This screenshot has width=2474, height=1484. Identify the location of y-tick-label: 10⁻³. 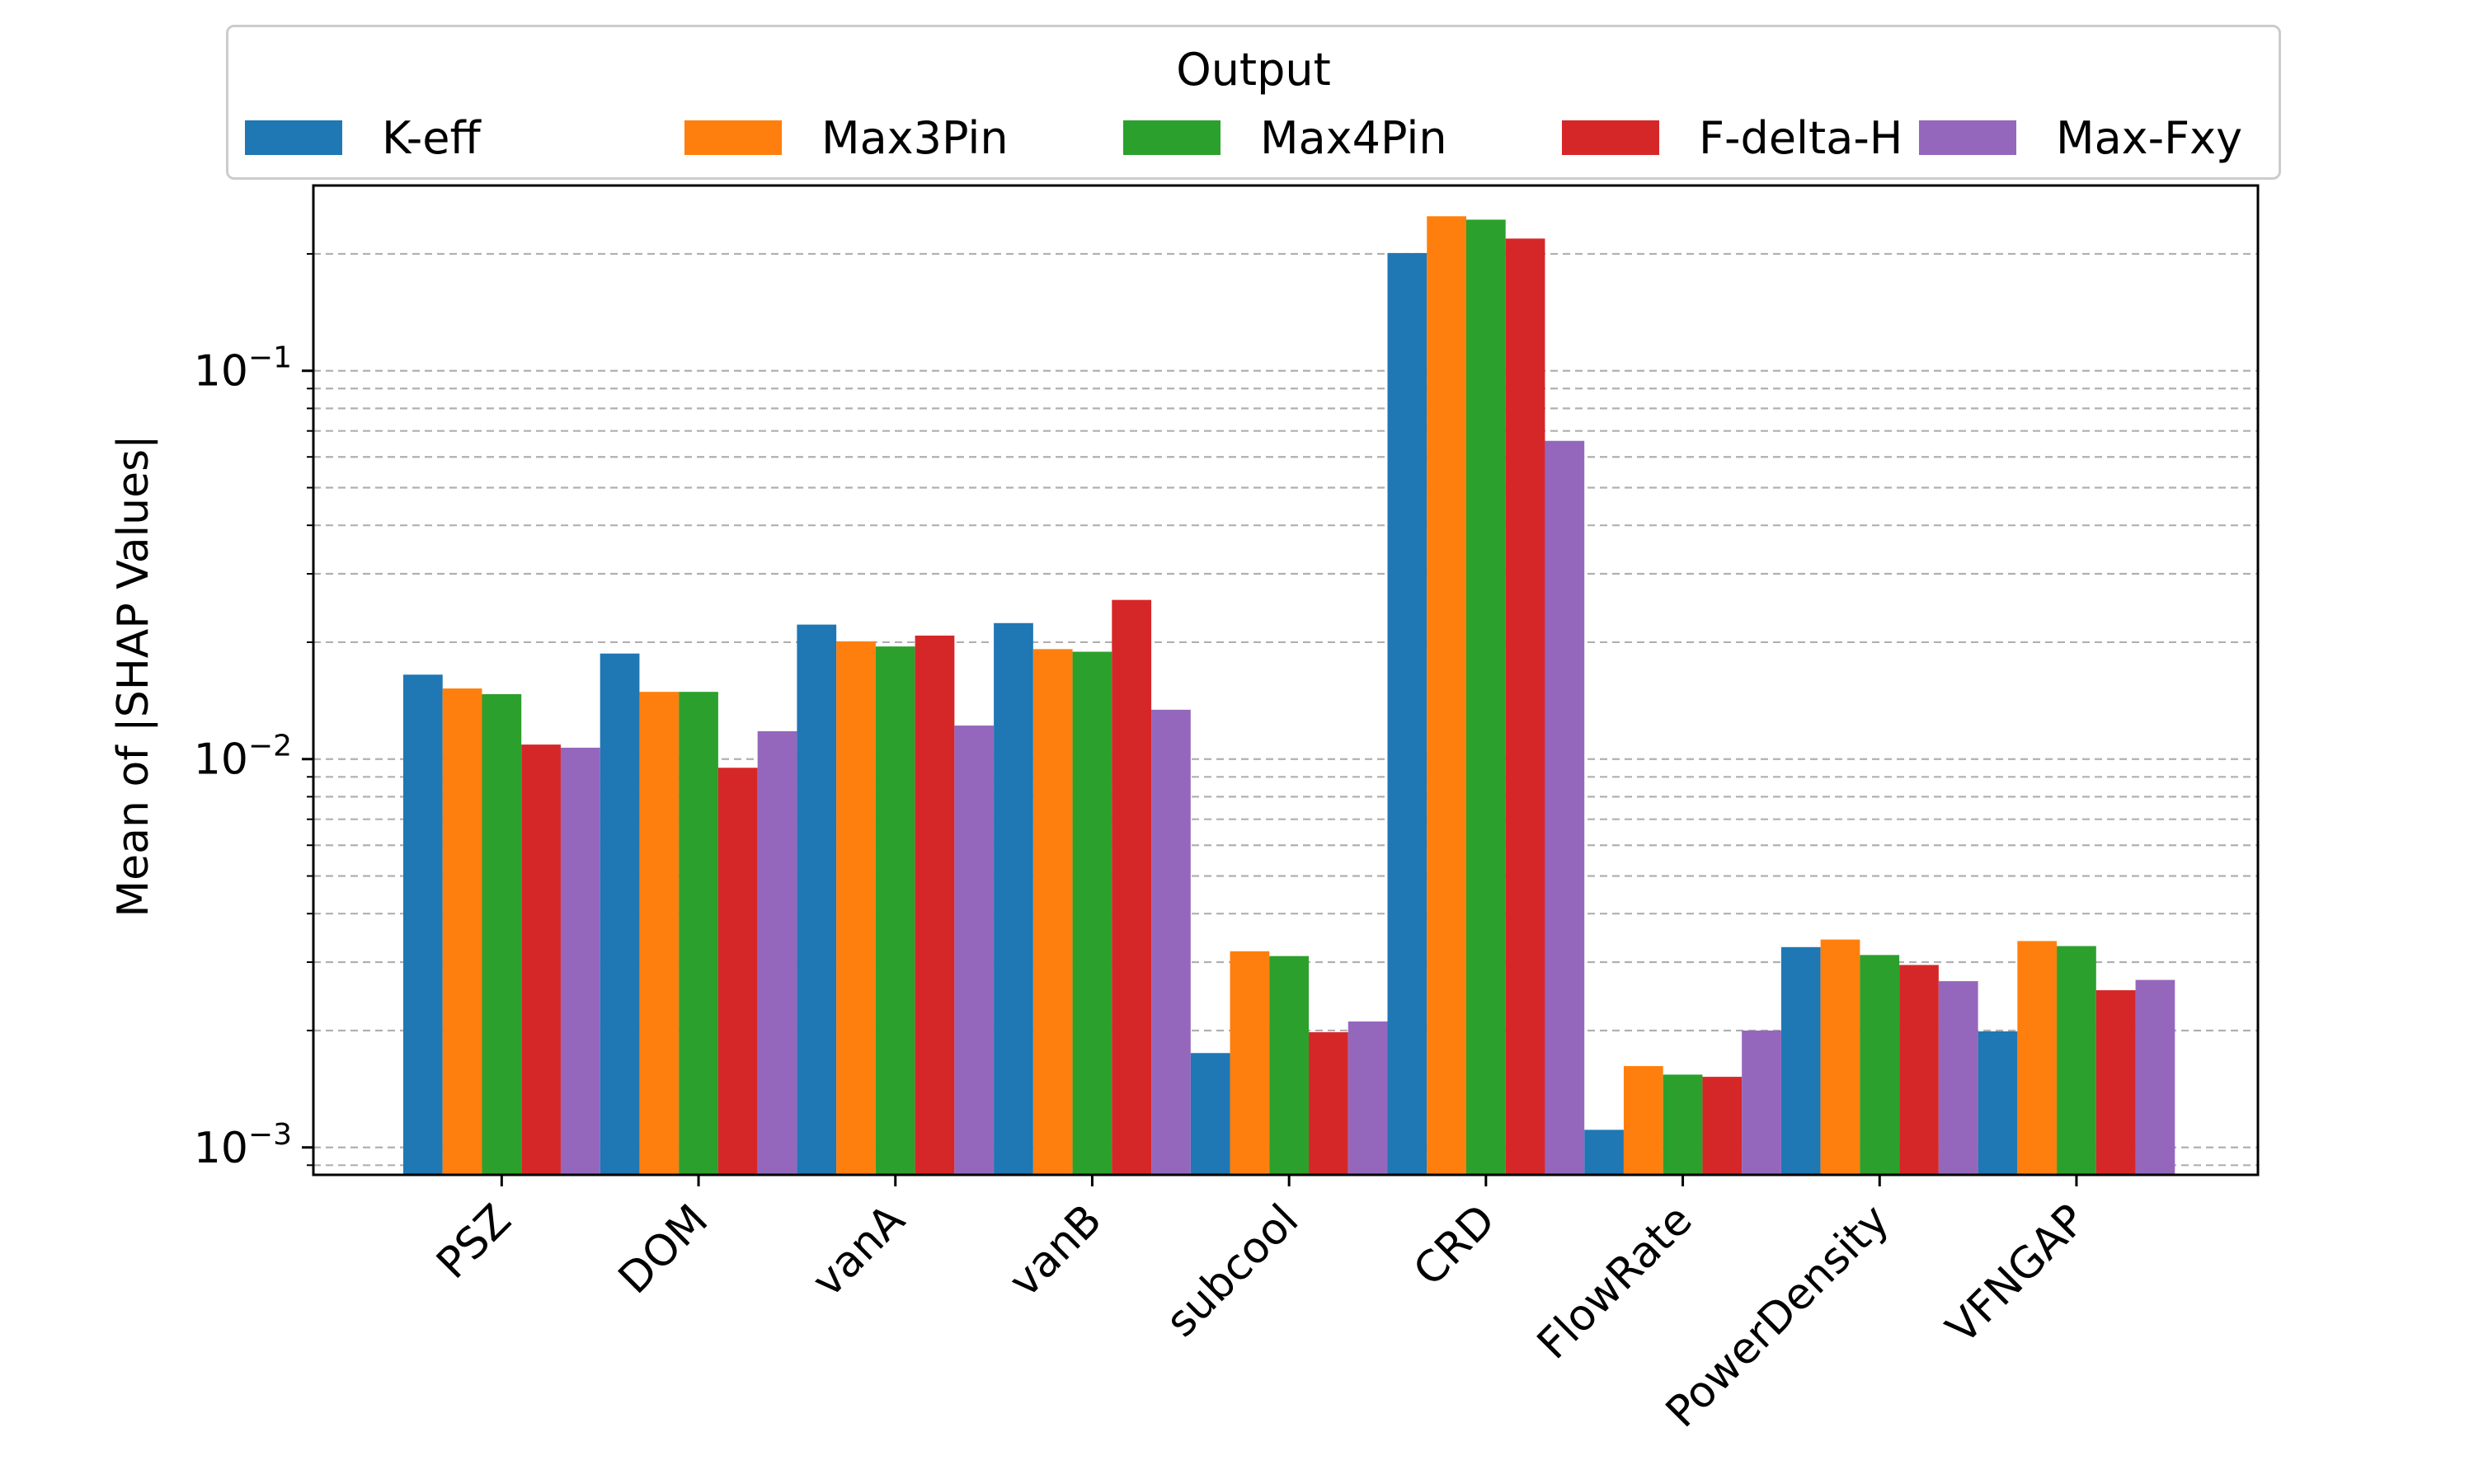
(243, 1145).